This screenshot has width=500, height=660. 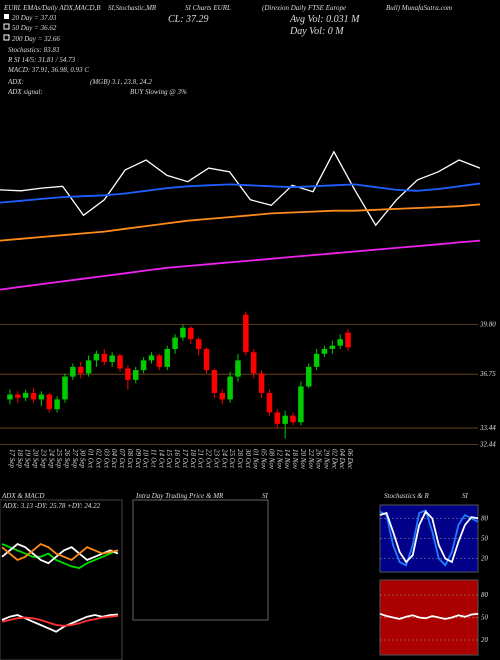 I want to click on legend-swatch, so click(x=6, y=26).